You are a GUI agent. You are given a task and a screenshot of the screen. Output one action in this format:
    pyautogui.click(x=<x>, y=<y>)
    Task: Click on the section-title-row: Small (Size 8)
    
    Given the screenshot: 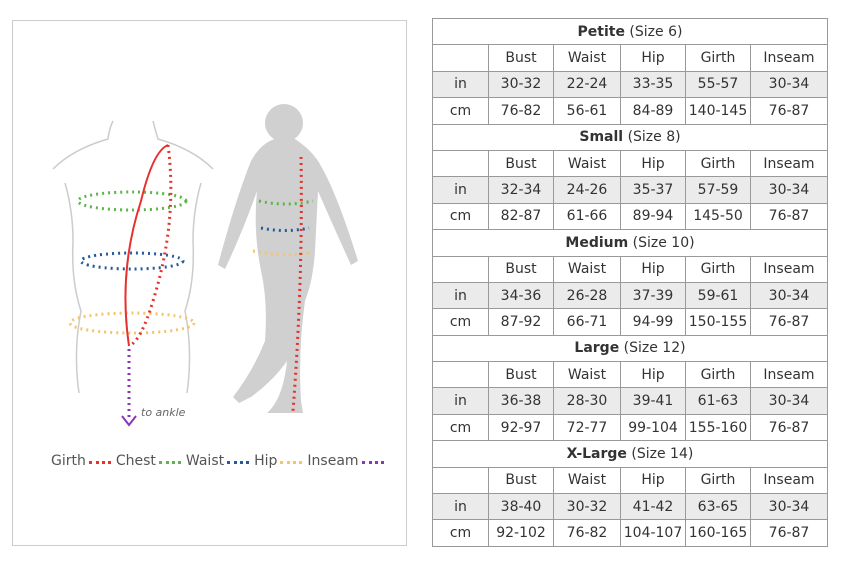 What is the action you would take?
    pyautogui.click(x=630, y=137)
    